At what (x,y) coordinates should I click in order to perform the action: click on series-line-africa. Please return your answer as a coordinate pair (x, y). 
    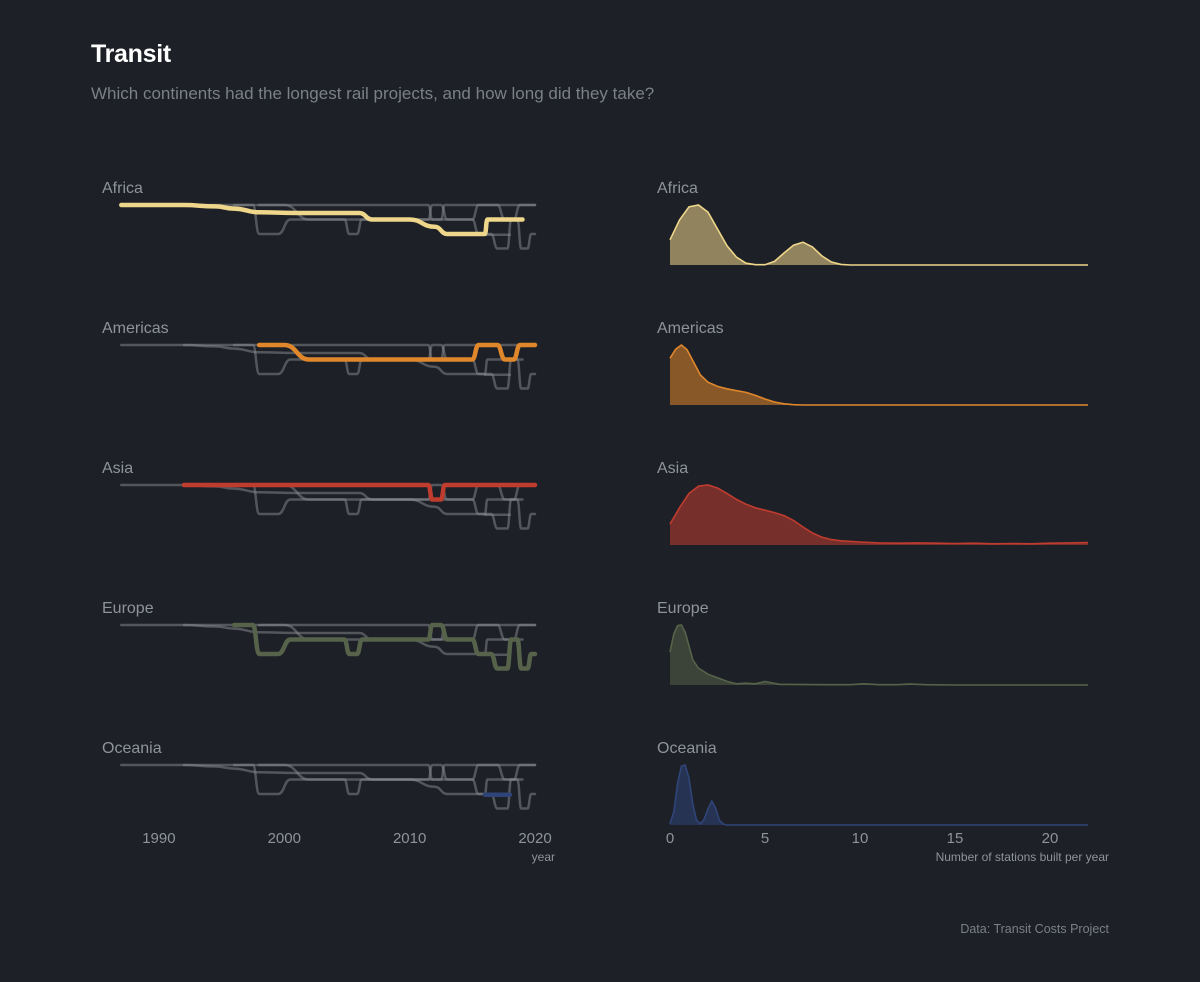
    Looking at the image, I should click on (322, 219).